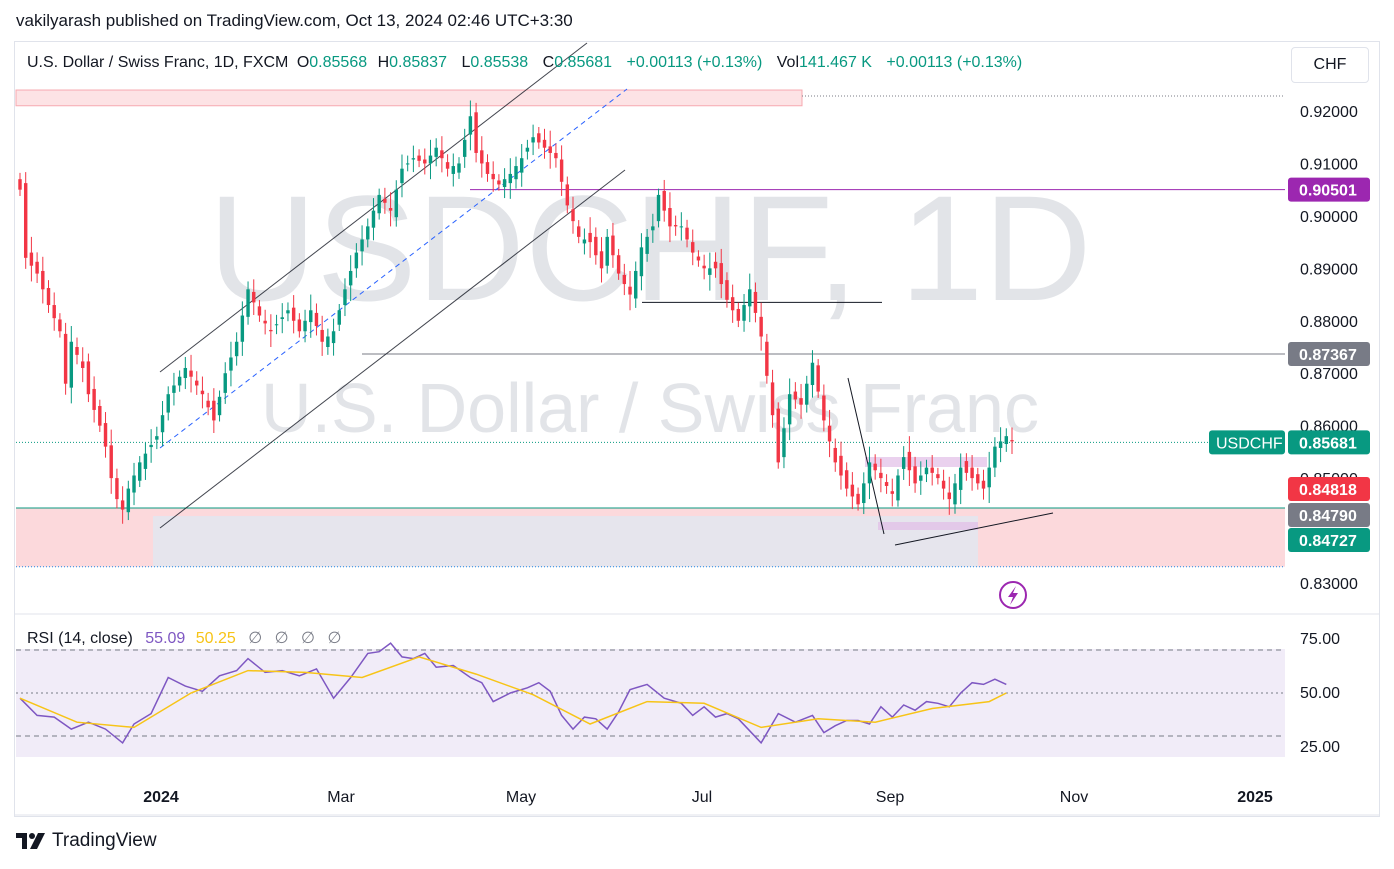 The height and width of the screenshot is (869, 1394). Describe the element at coordinates (1320, 639) in the screenshot. I see `rsi-axis-tick-label: 75.00` at that location.